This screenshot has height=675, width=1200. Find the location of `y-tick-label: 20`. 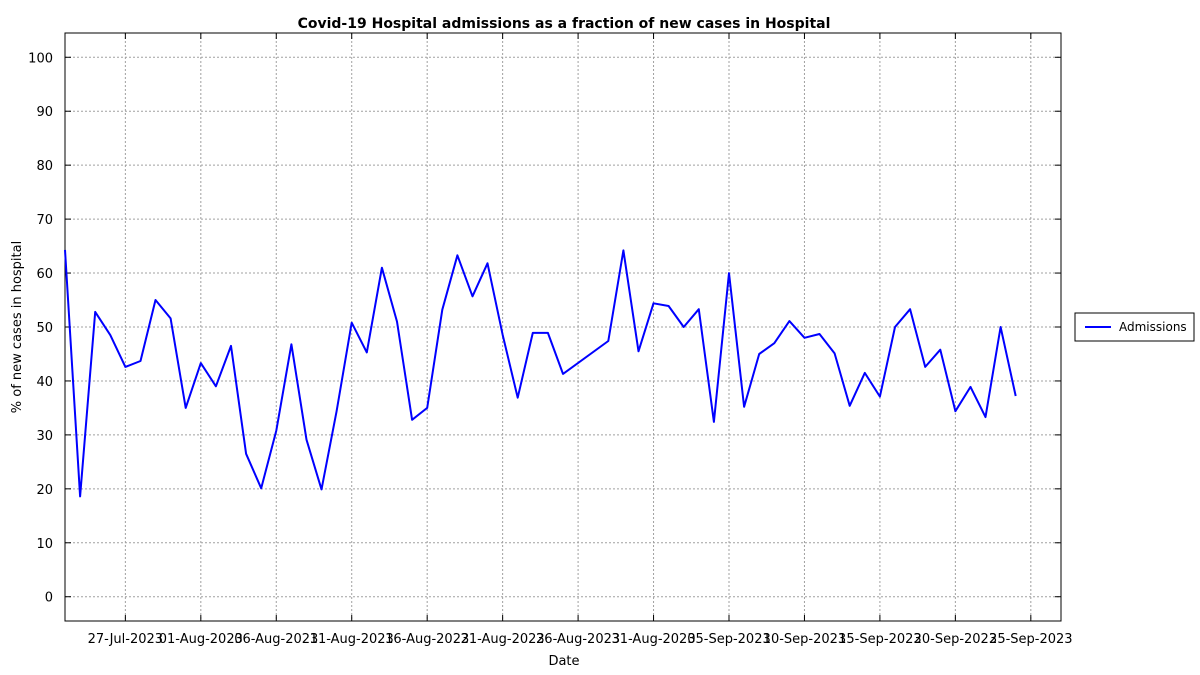

y-tick-label: 20 is located at coordinates (44, 490).